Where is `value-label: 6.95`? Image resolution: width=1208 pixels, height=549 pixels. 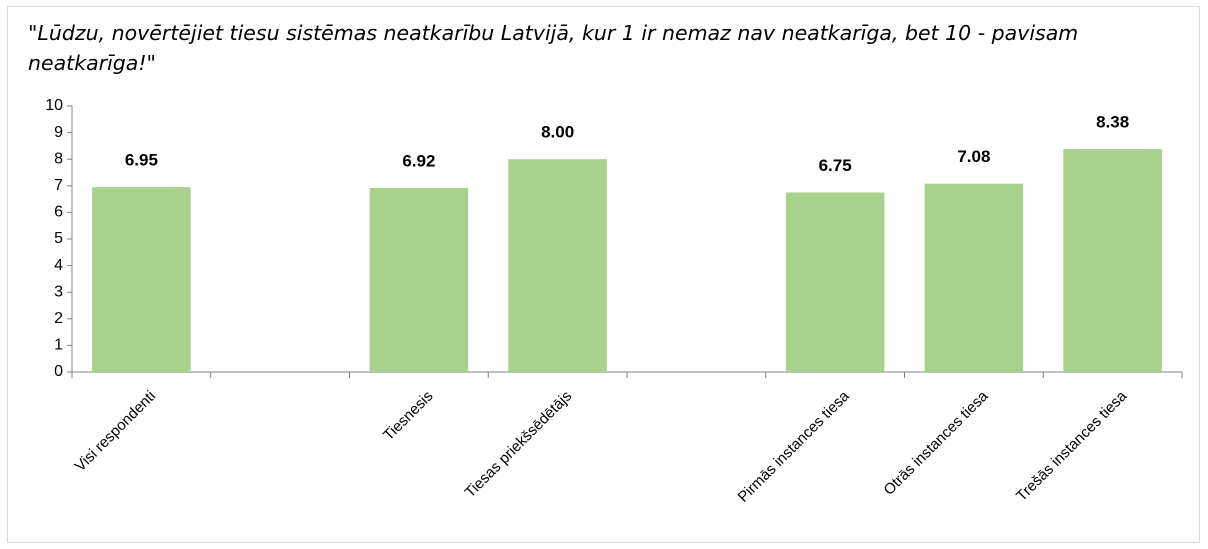
value-label: 6.95 is located at coordinates (141, 160).